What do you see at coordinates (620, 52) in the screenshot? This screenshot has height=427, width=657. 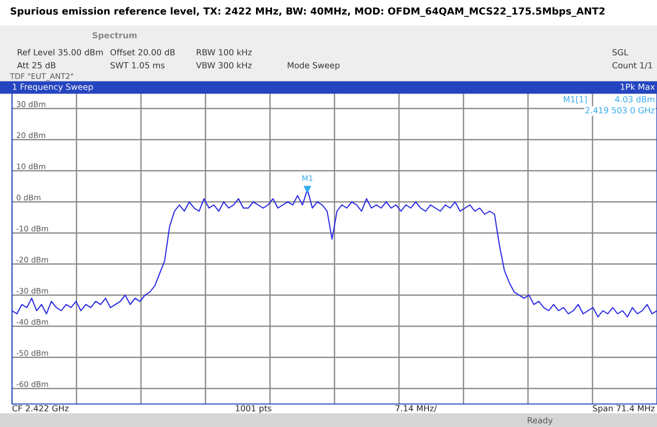 I see `text: SGL` at bounding box center [620, 52].